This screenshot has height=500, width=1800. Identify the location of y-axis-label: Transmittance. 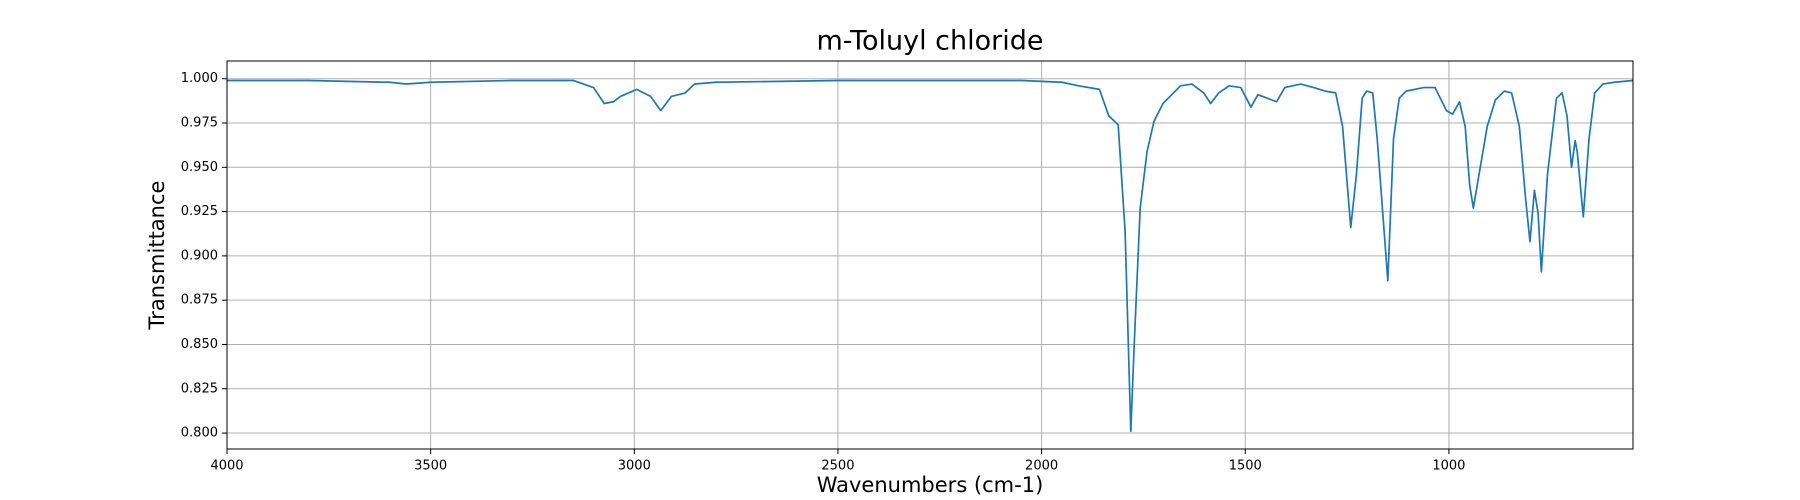
(157, 256).